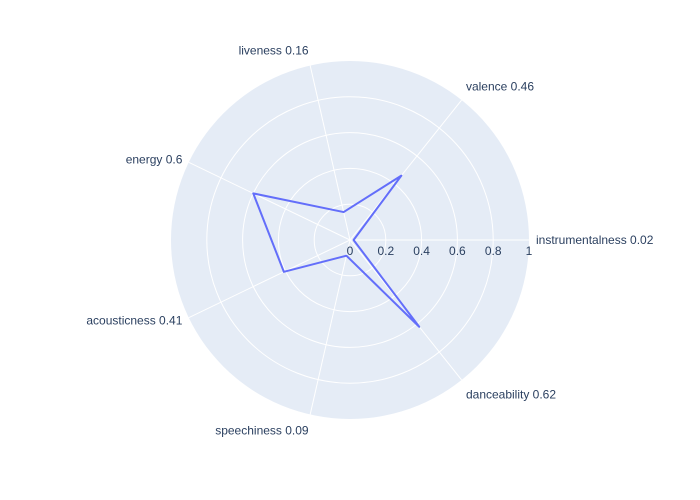 This screenshot has width=700, height=500. What do you see at coordinates (511, 394) in the screenshot?
I see `category-label: danceability 0.62` at bounding box center [511, 394].